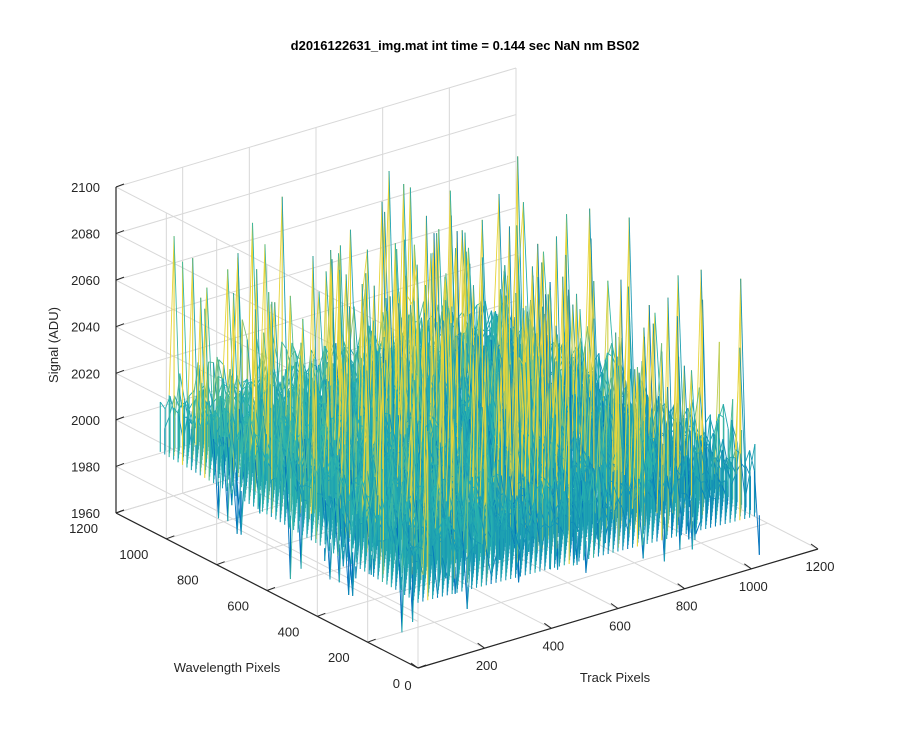 The width and height of the screenshot is (900, 750). Describe the element at coordinates (567, 582) in the screenshot. I see `grid-line-y-floor` at that location.